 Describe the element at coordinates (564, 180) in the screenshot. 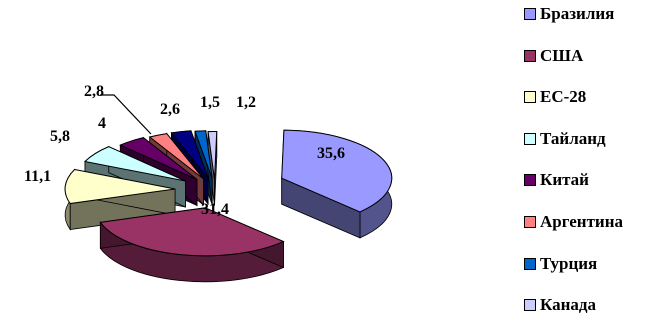

I see `legend-label: Китай` at that location.